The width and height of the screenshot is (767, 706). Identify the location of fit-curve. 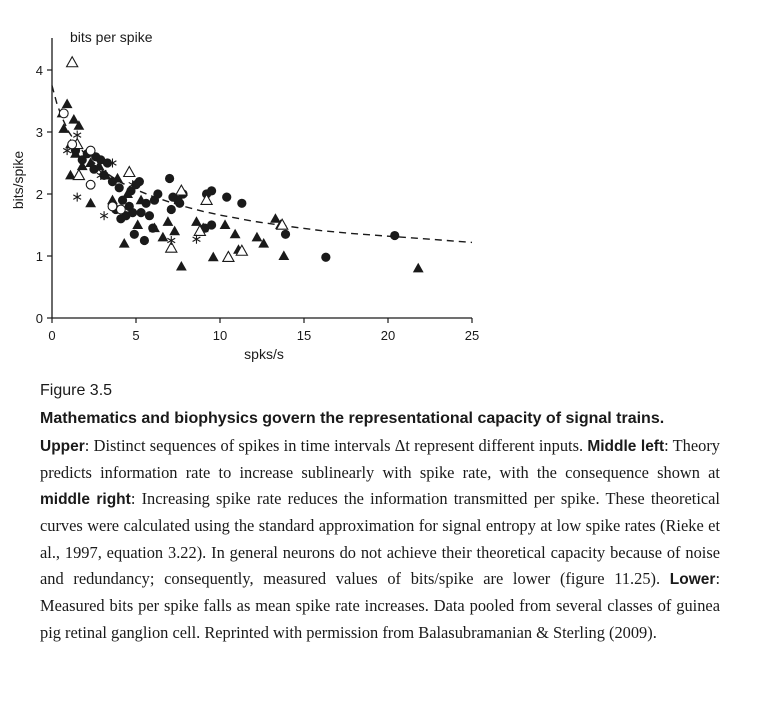
(262, 164).